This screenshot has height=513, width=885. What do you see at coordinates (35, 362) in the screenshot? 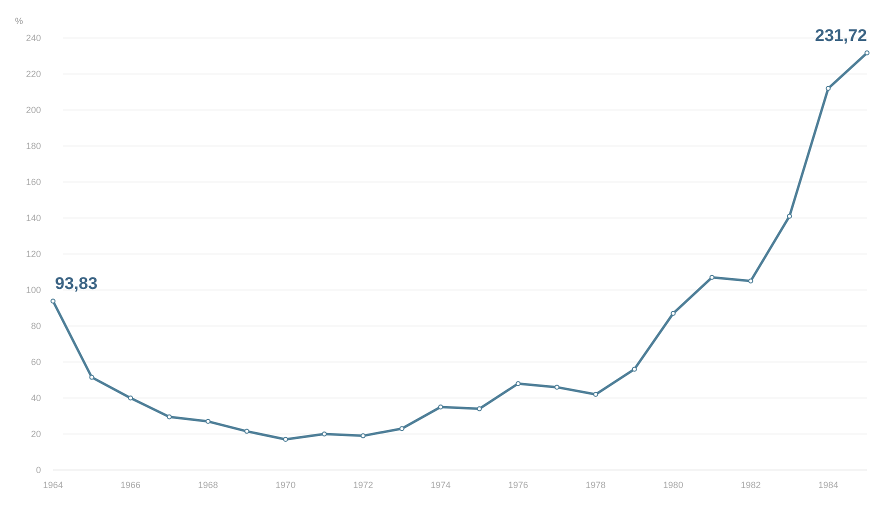
I see `y-tick-label: 60` at bounding box center [35, 362].